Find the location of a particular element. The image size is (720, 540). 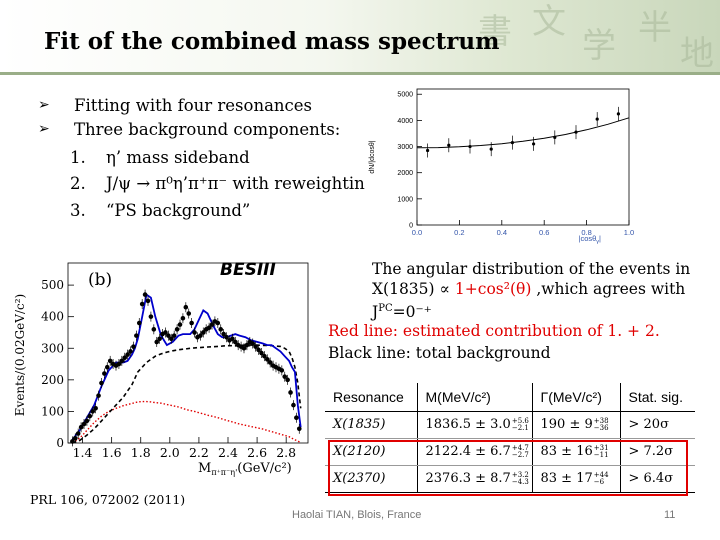

mass-x-tick-label: 1.8 is located at coordinates (141, 452).